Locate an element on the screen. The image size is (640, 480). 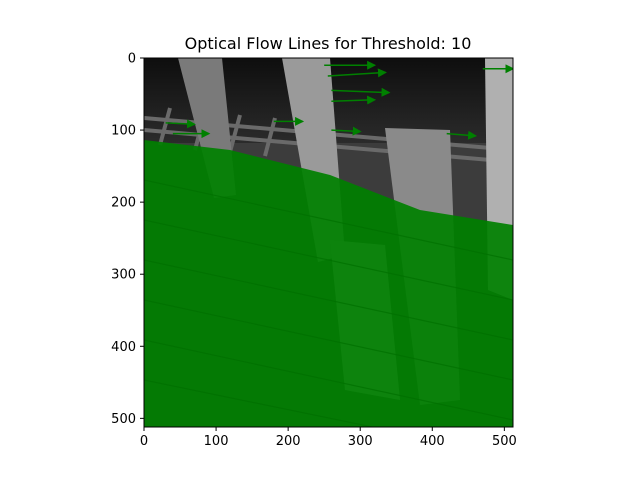
chart-title: Optical Flow Lines for Threshold: 10 is located at coordinates (328, 43).